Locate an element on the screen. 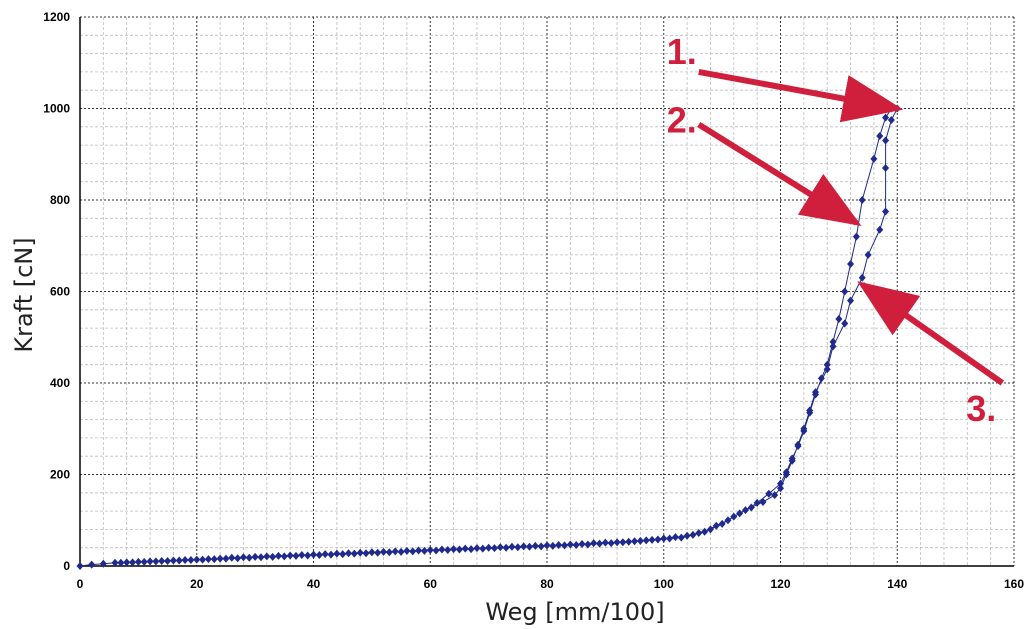  x-tick-label: 120 is located at coordinates (780, 584).